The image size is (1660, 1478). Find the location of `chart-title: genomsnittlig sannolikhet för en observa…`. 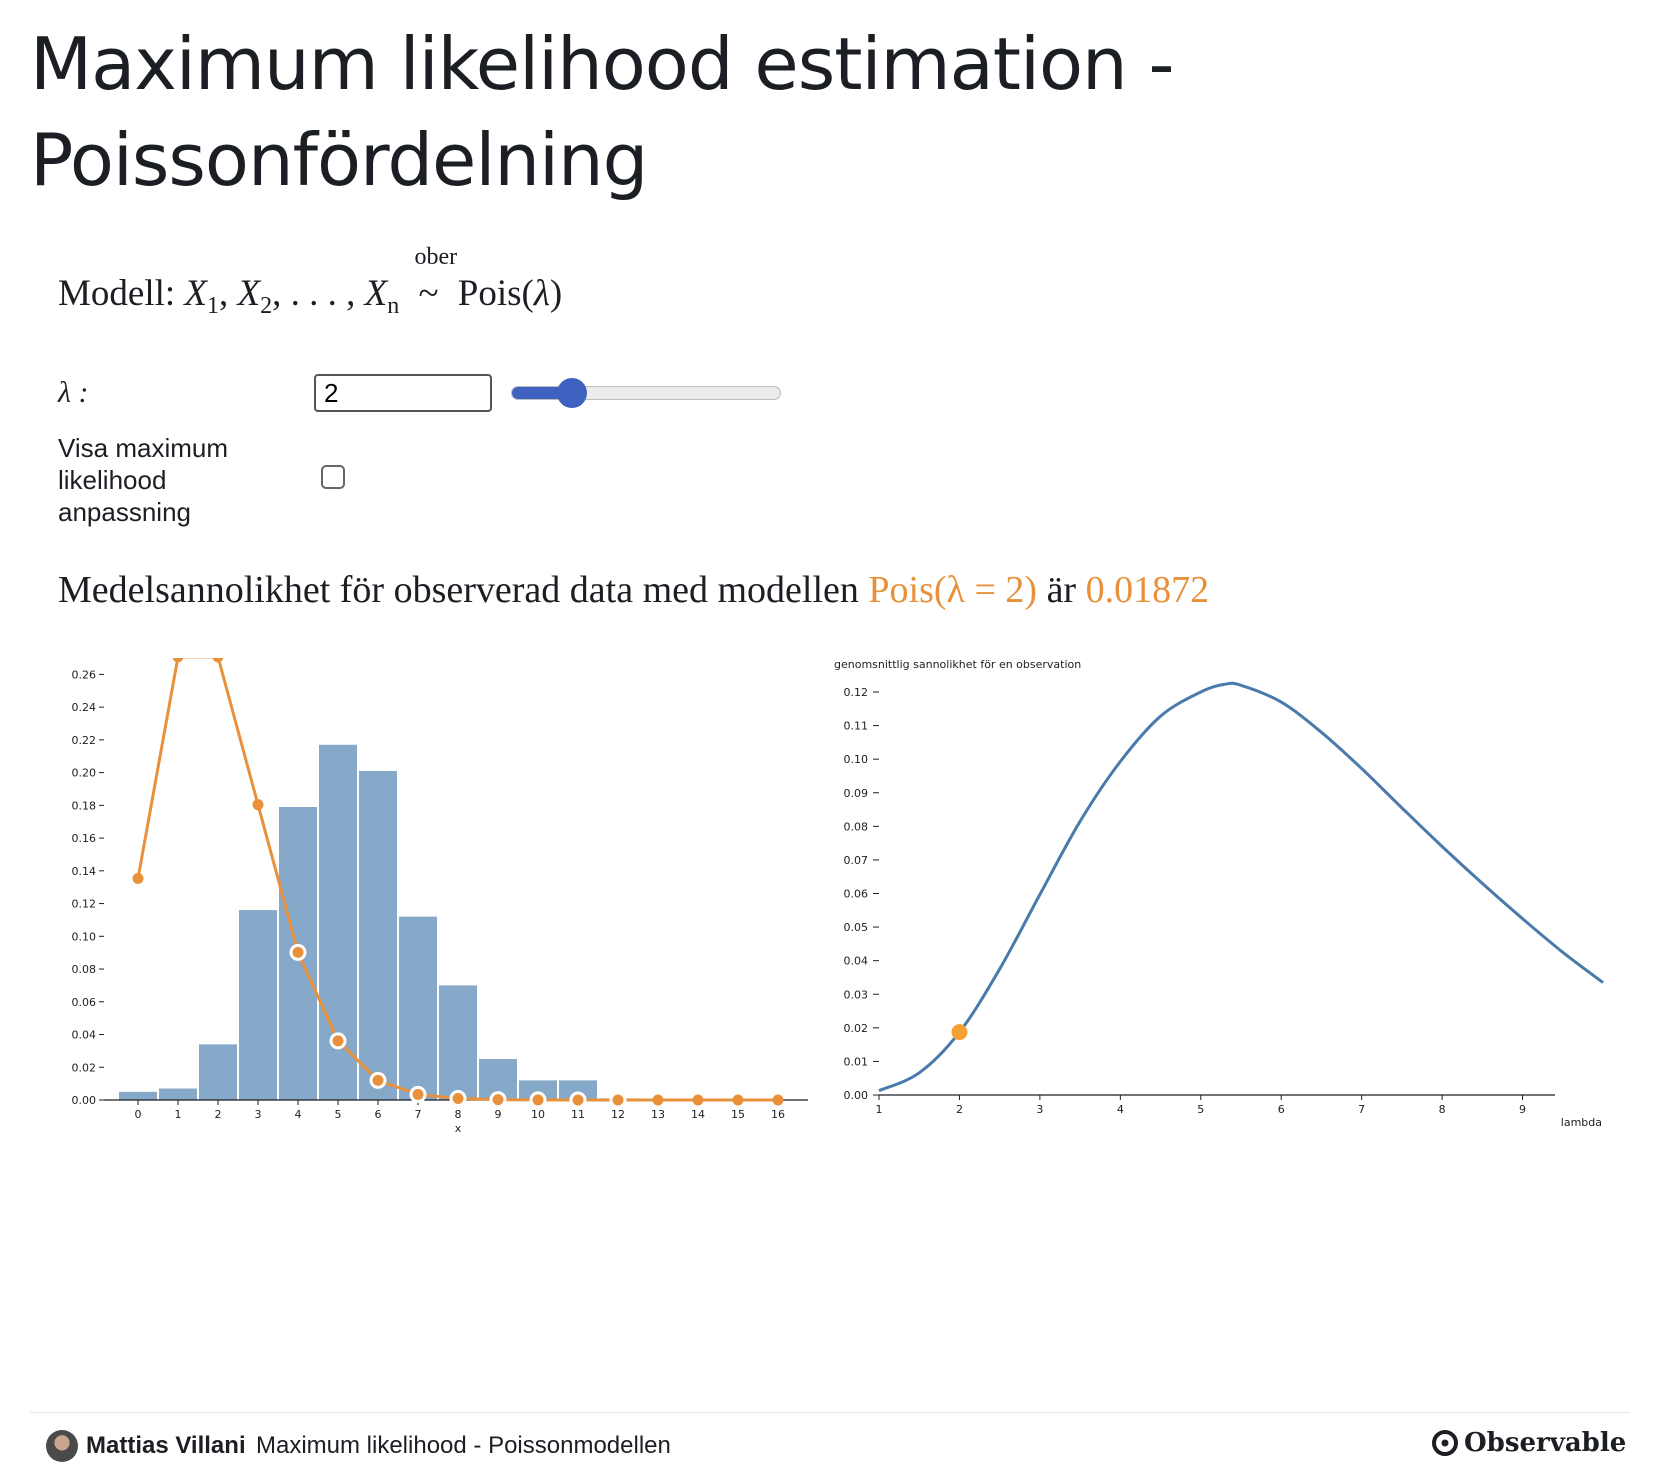

chart-title: genomsnittlig sannolikhet för en observa… is located at coordinates (957, 664).